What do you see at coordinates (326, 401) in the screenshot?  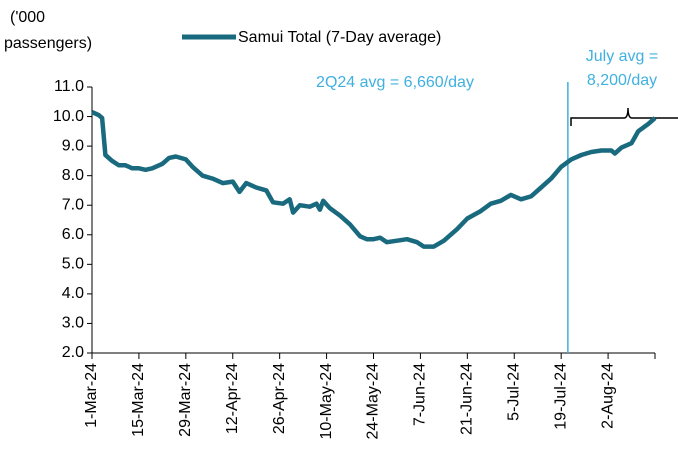 I see `x-tick-label: 10-May-24` at bounding box center [326, 401].